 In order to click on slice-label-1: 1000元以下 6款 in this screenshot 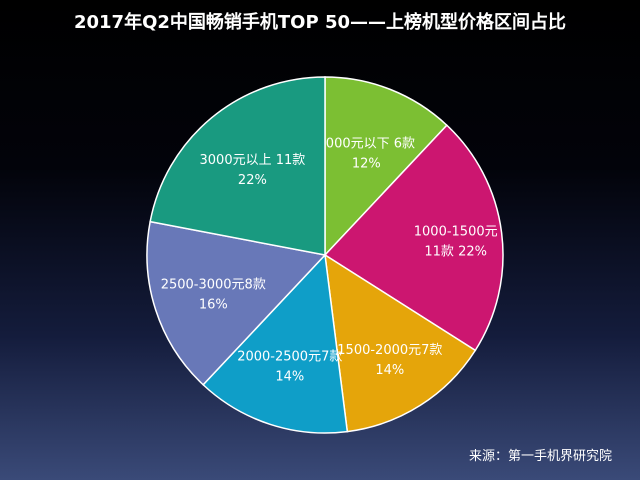, I will do `click(367, 144)`.